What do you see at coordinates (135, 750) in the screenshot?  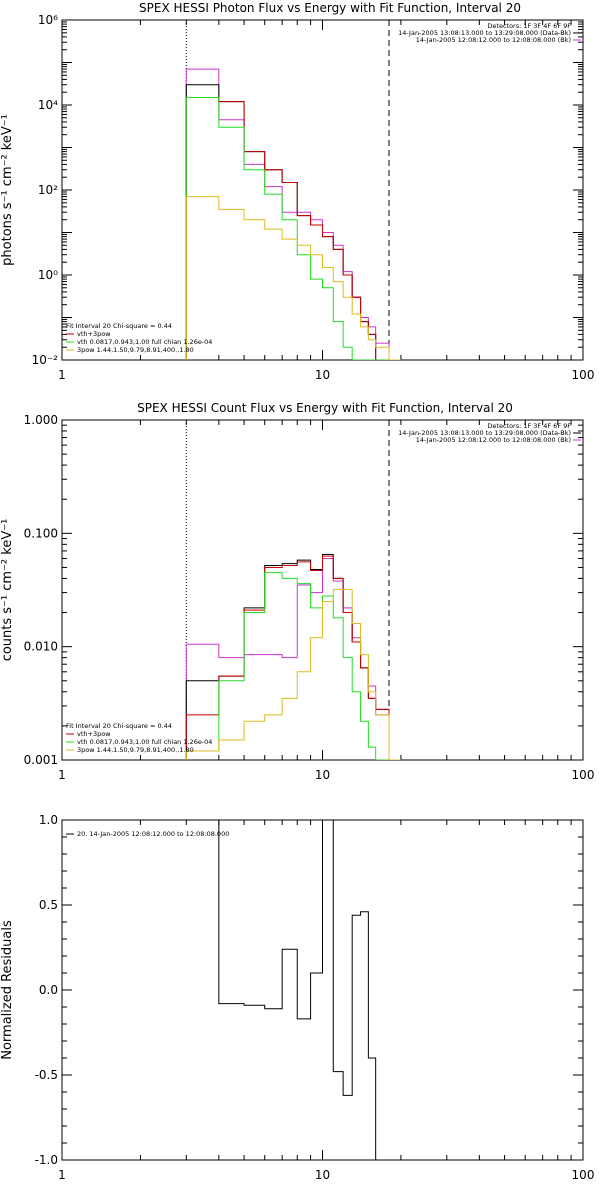 I see `count-legend-left-item: 3pow 1.44,1.50,9.79,8.91,400.,1.80` at bounding box center [135, 750].